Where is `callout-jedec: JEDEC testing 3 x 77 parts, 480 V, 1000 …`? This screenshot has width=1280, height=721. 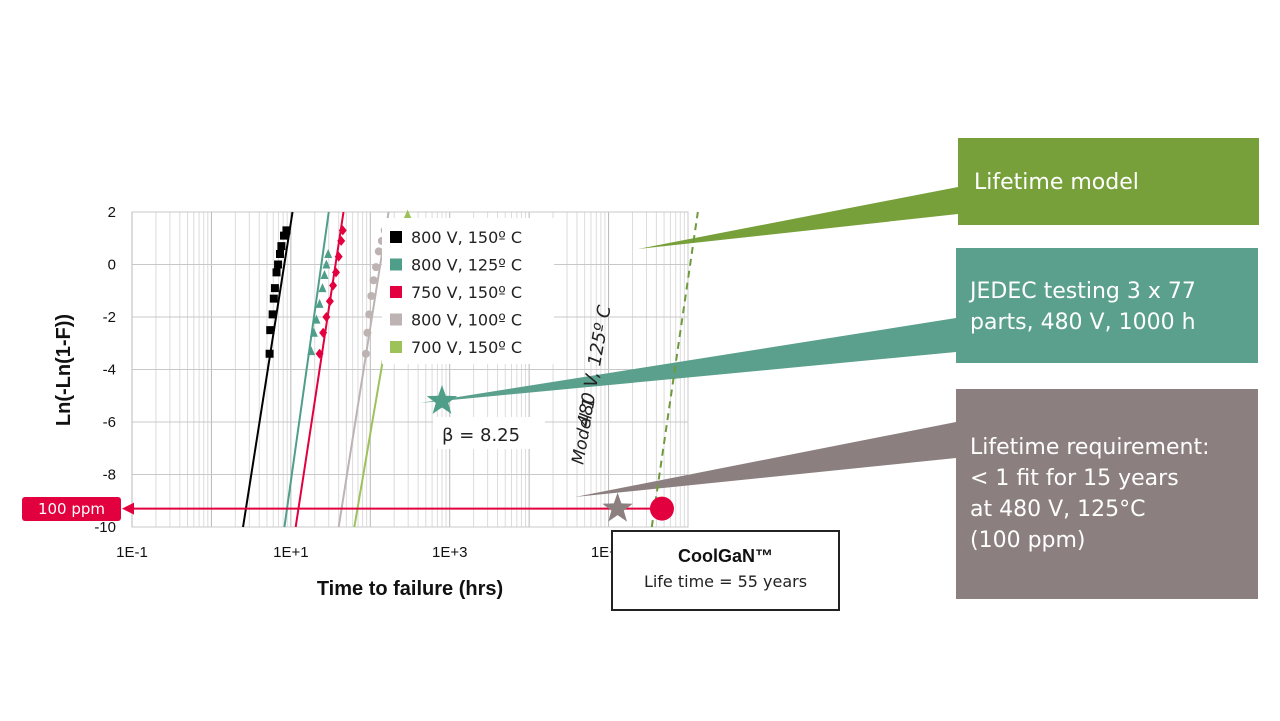
callout-jedec: JEDEC testing 3 x 77 parts, 480 V, 1000 … is located at coordinates (1107, 305).